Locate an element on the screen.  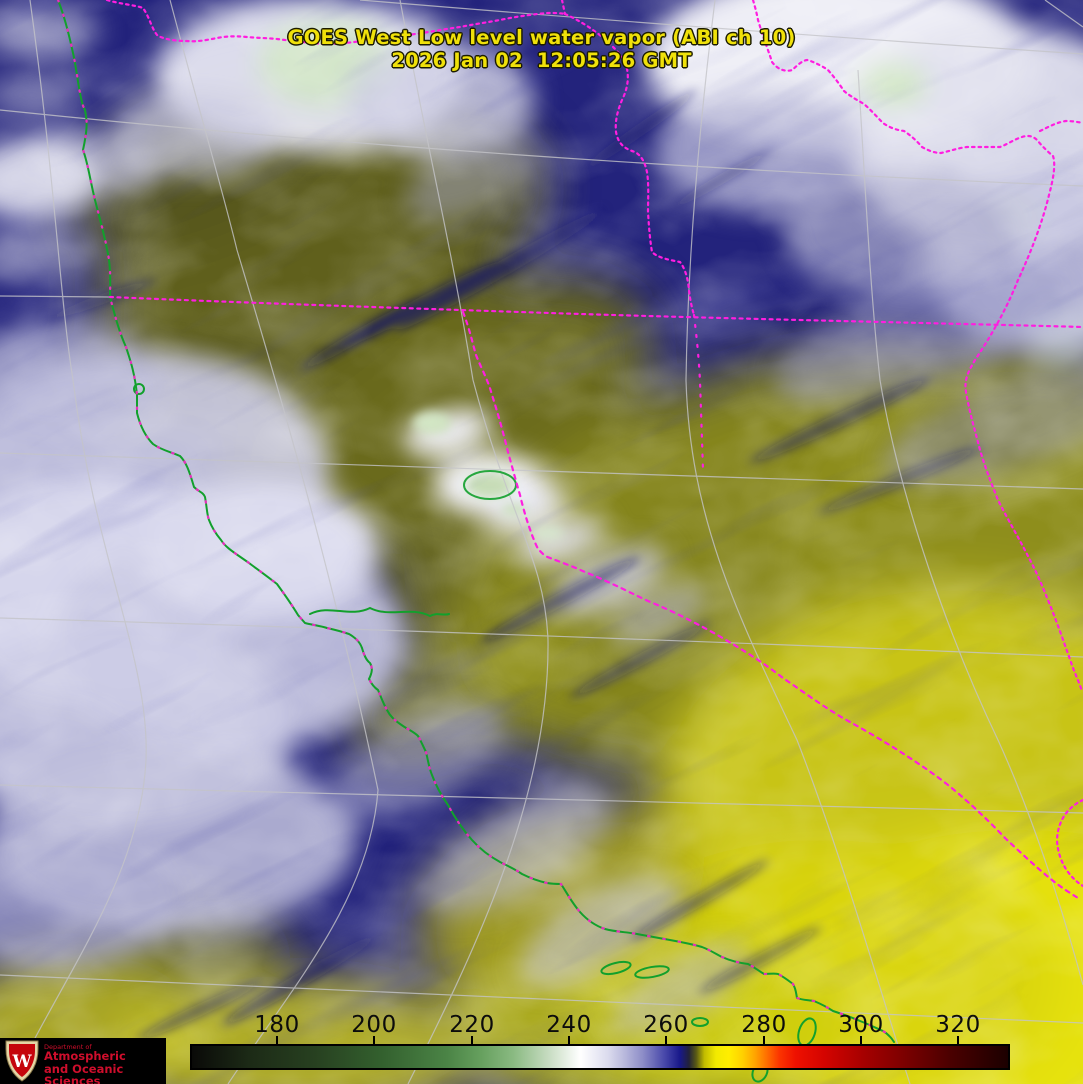
temperature-colorbar is located at coordinates (600, 1057).